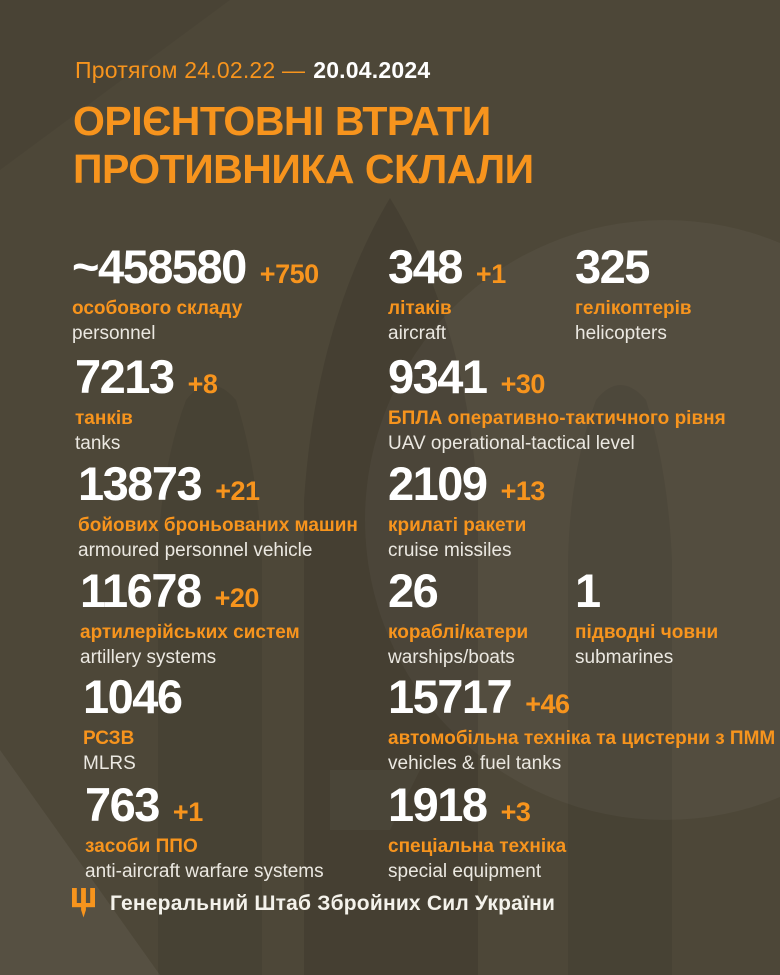 This screenshot has width=780, height=975. I want to click on stat-personnel: ~458580 +750 особового складу personnel, so click(195, 294).